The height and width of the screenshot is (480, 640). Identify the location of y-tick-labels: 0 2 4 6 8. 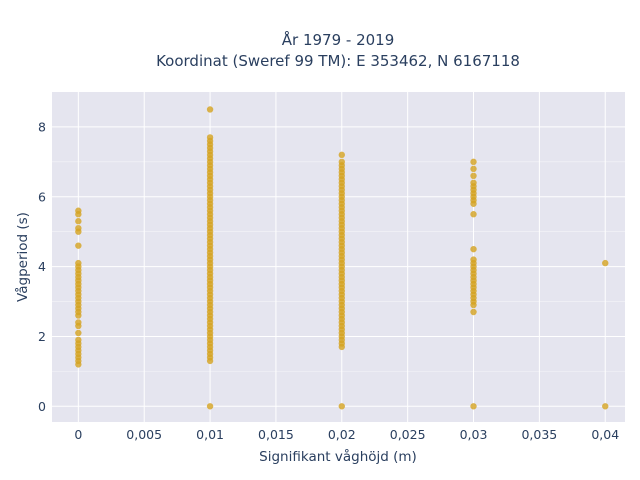
(42, 266).